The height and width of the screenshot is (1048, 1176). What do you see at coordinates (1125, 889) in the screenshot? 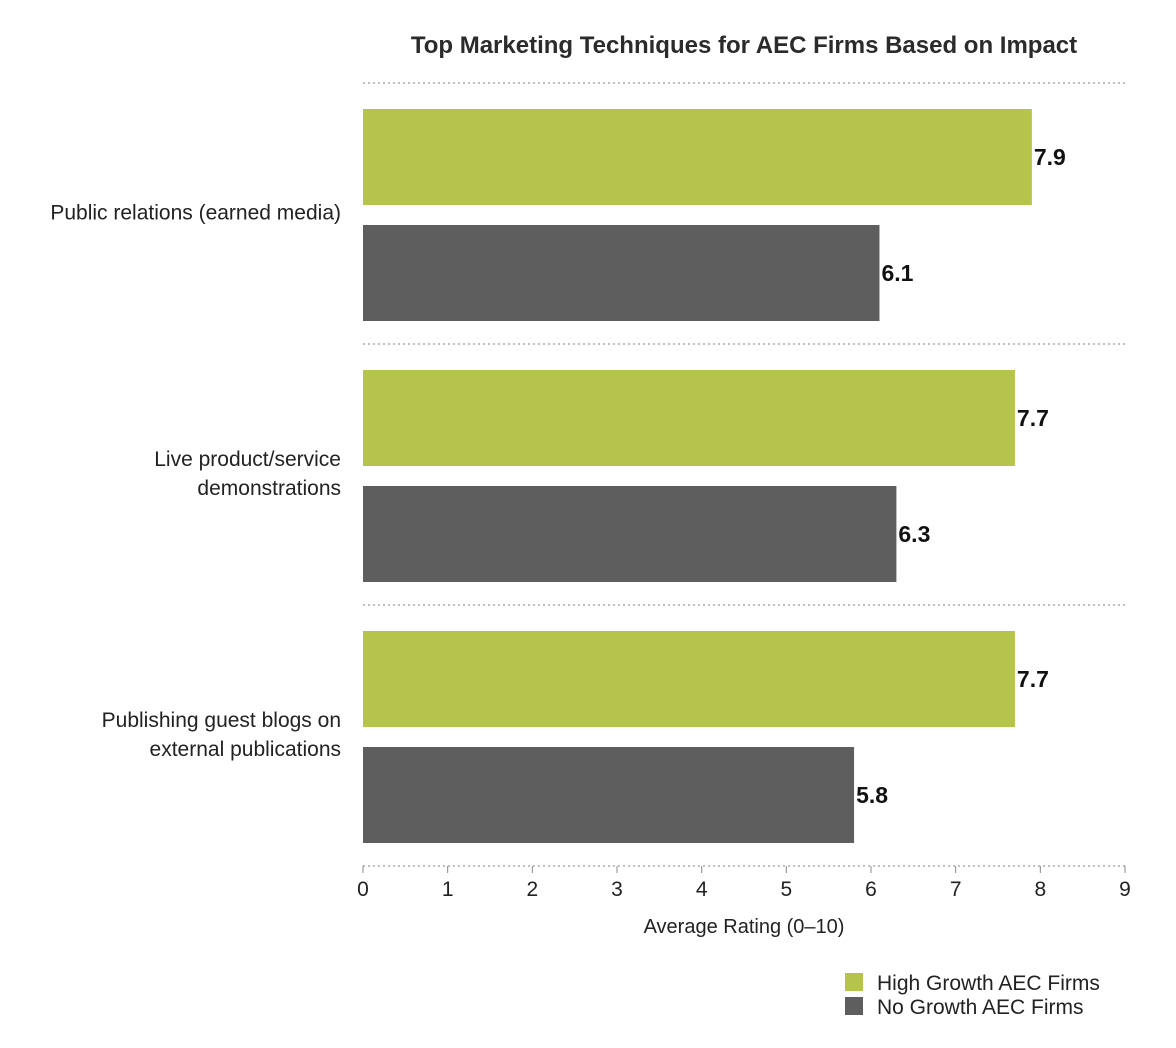
I see `tick-label: 9` at bounding box center [1125, 889].